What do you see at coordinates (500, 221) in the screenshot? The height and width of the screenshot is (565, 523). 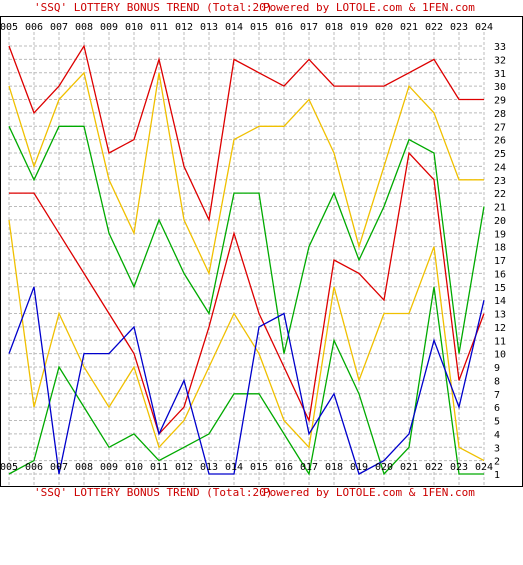 I see `y-tick-label: 20` at bounding box center [500, 221].